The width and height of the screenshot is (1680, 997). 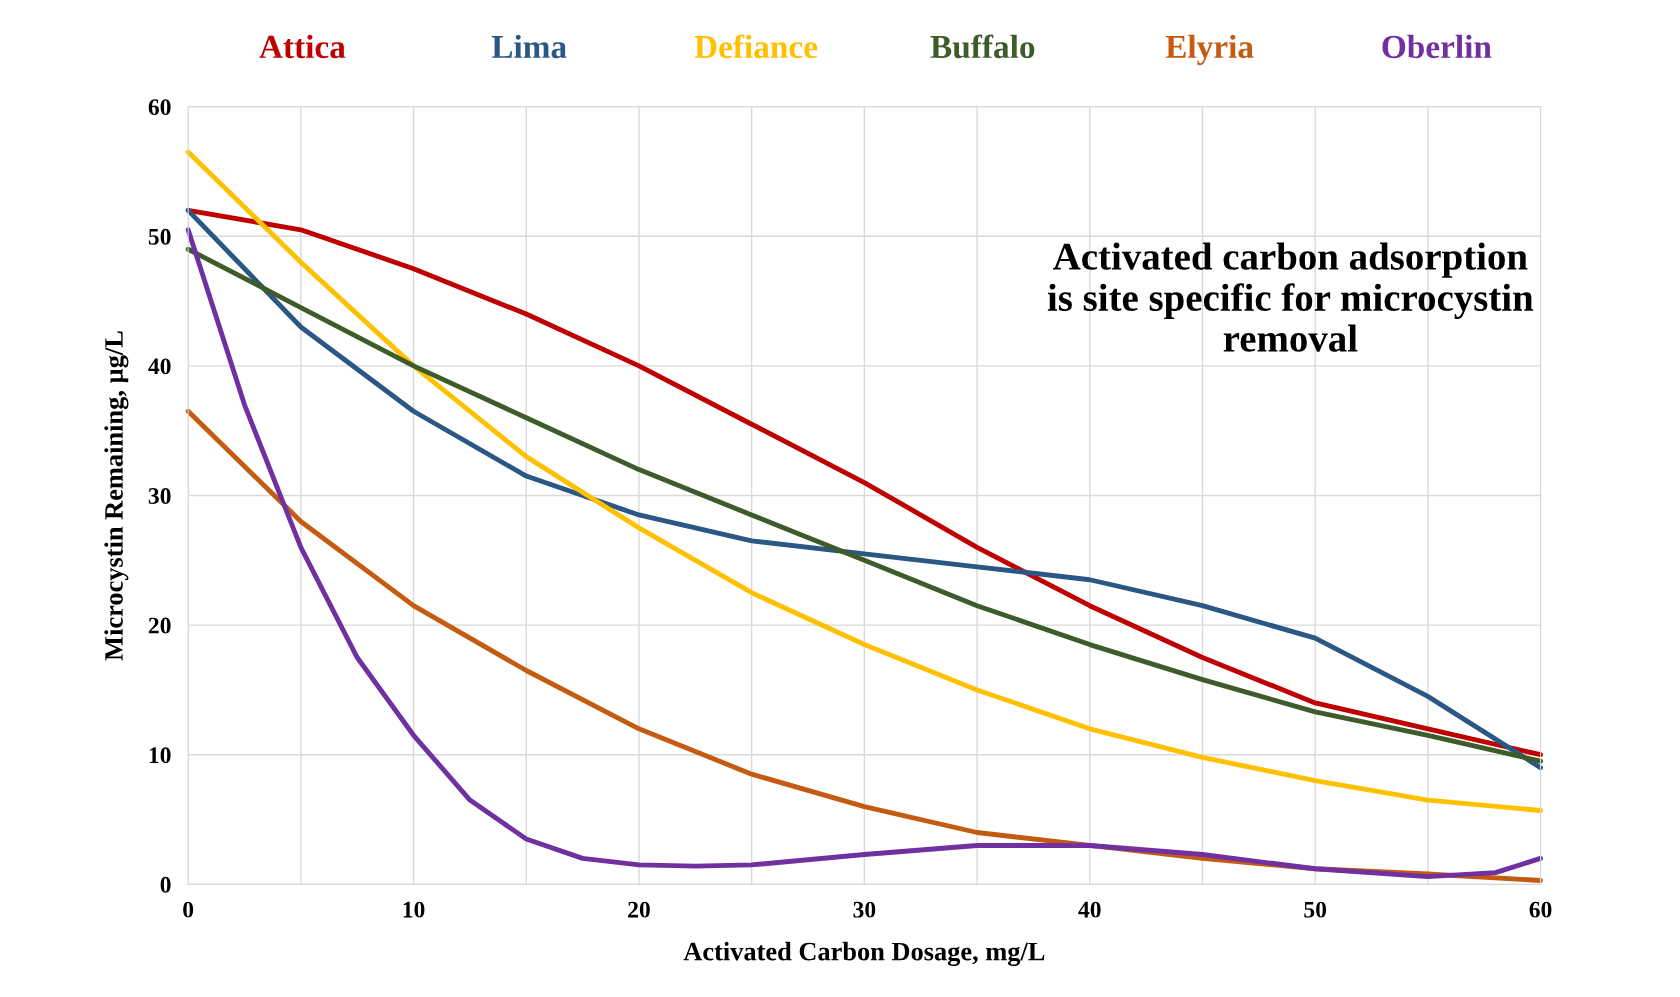 What do you see at coordinates (302, 46) in the screenshot?
I see `text: Attica` at bounding box center [302, 46].